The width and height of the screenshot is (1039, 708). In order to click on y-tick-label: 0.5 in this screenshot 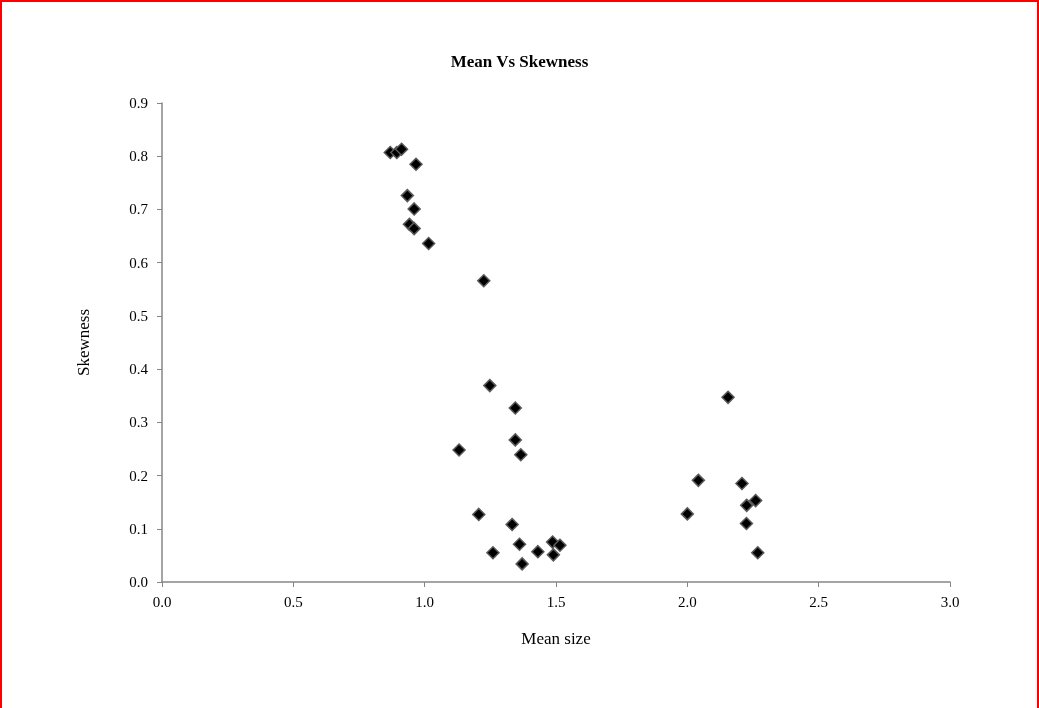, I will do `click(138, 315)`.